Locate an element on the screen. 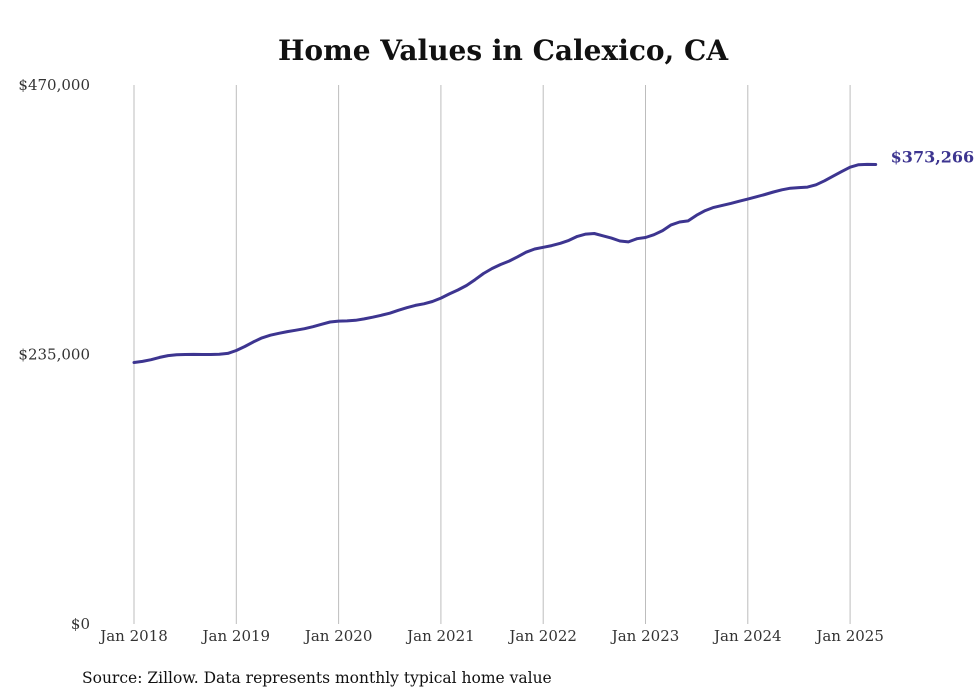 The height and width of the screenshot is (699, 980). x-tick-label: Jan 2020 is located at coordinates (338, 636).